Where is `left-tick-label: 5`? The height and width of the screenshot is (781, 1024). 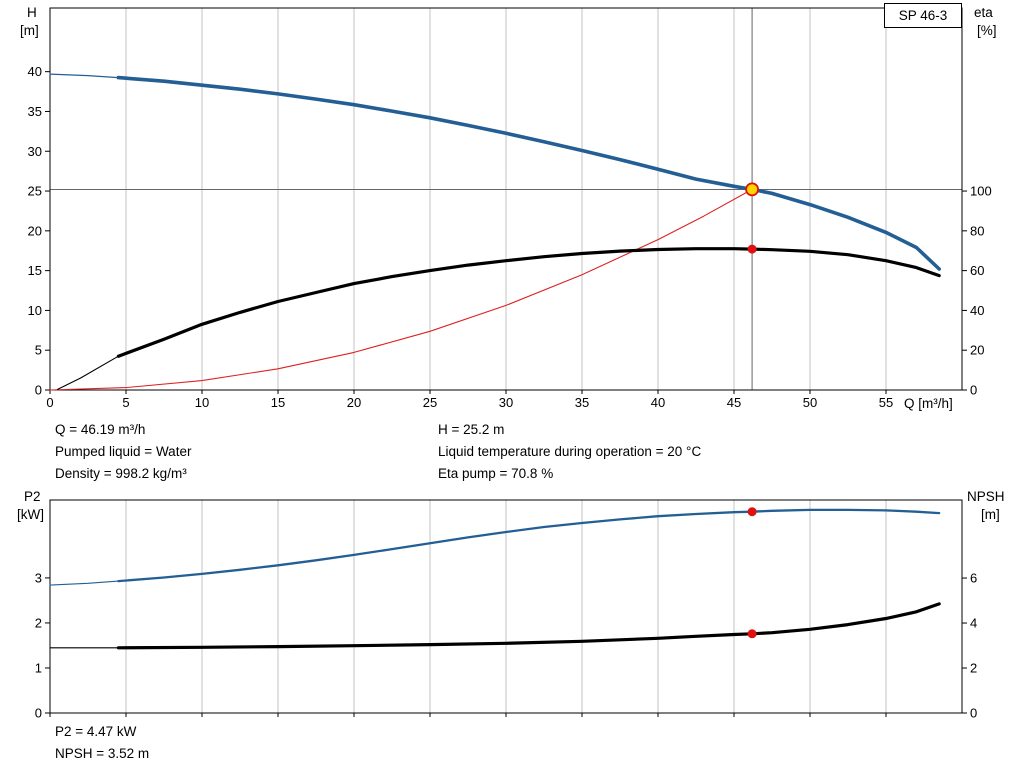
left-tick-label: 5 is located at coordinates (38, 350).